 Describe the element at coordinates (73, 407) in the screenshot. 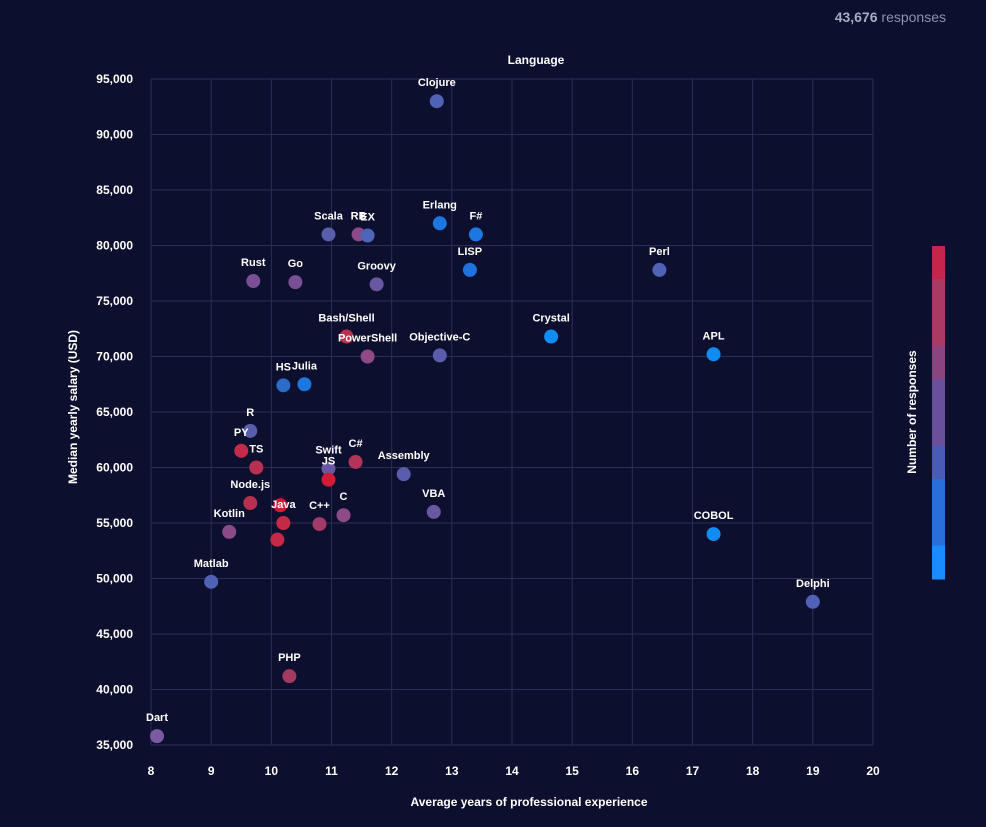

I see `y-axis-title: Median yearly salary (USD)` at that location.